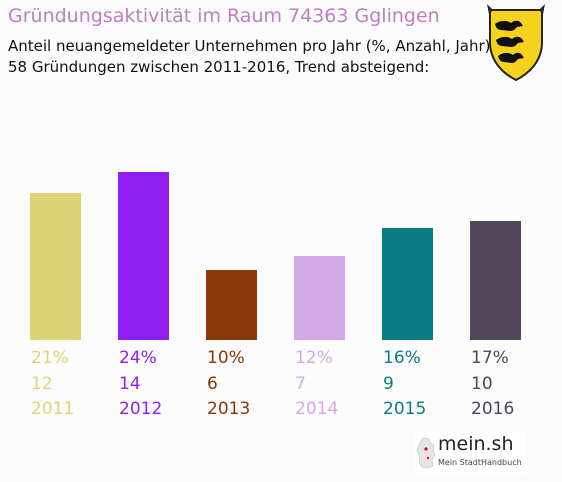  I want to click on bar-2012, so click(143, 256).